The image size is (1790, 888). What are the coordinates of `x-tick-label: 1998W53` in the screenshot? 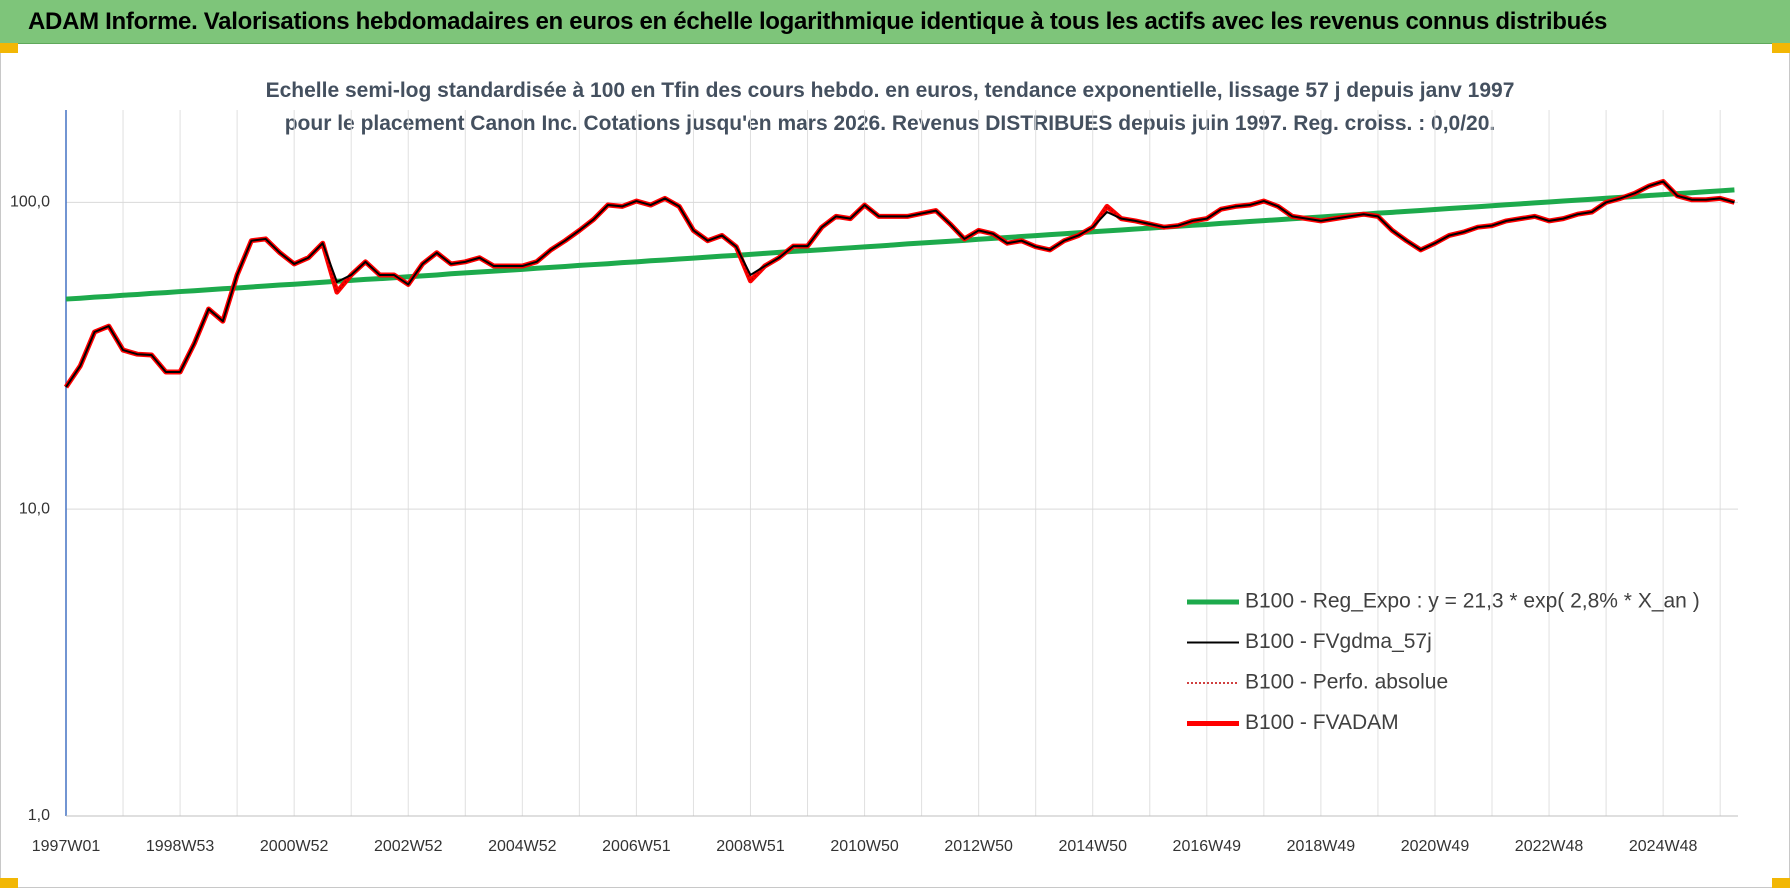 It's located at (180, 846).